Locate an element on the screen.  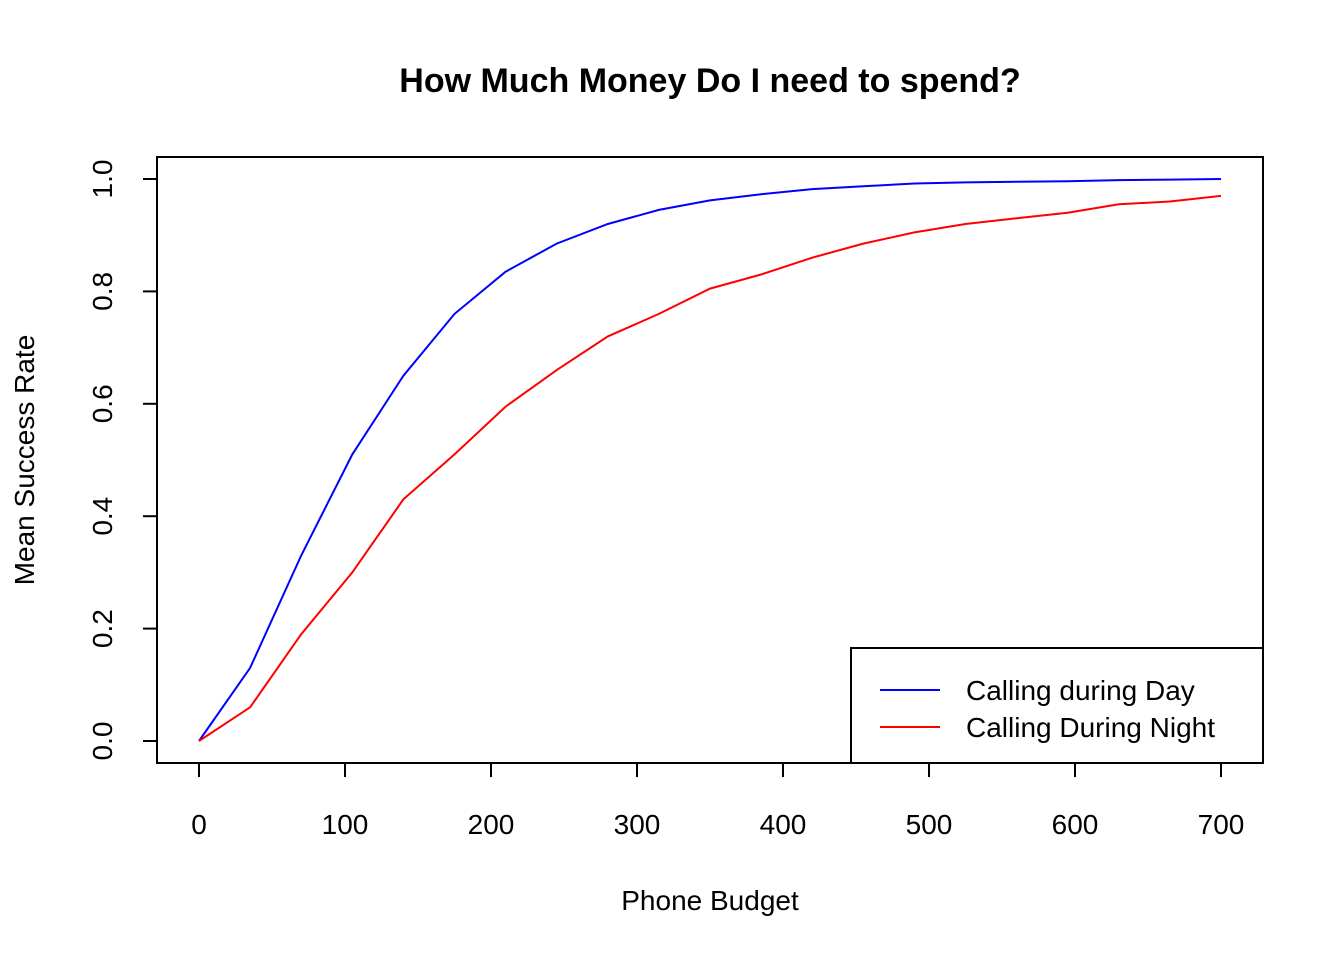
x-axis: 0 100 200 300 400 500 600 700 is located at coordinates (718, 801).